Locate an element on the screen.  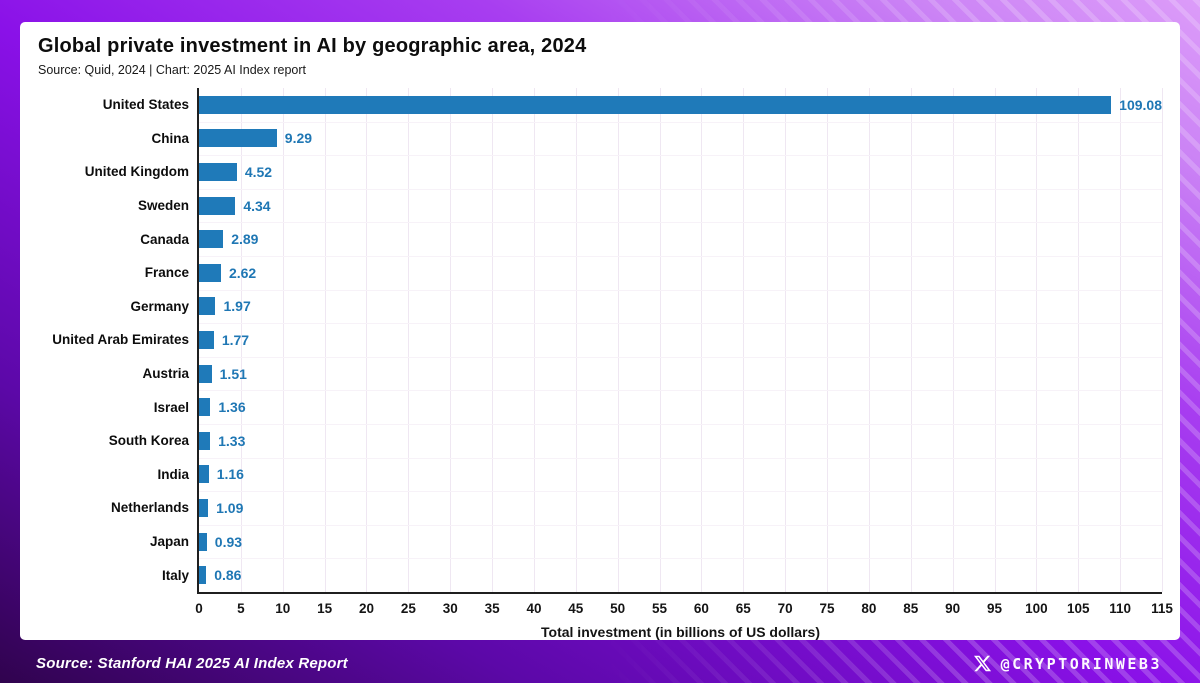
value-label: 1.77 is located at coordinates (235, 339).